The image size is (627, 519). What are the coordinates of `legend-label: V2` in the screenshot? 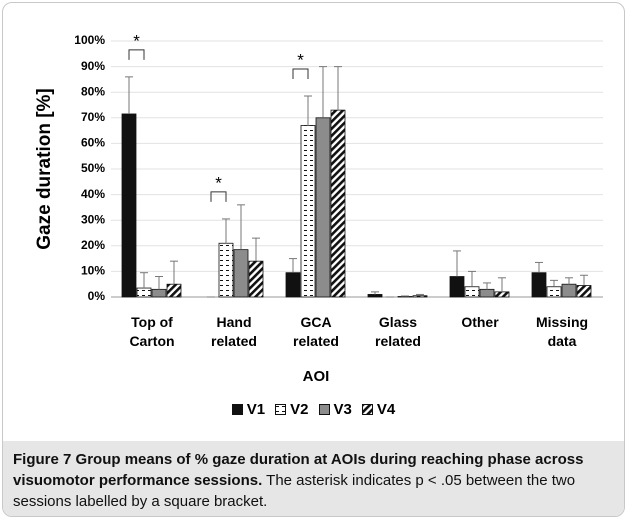 It's located at (299, 409).